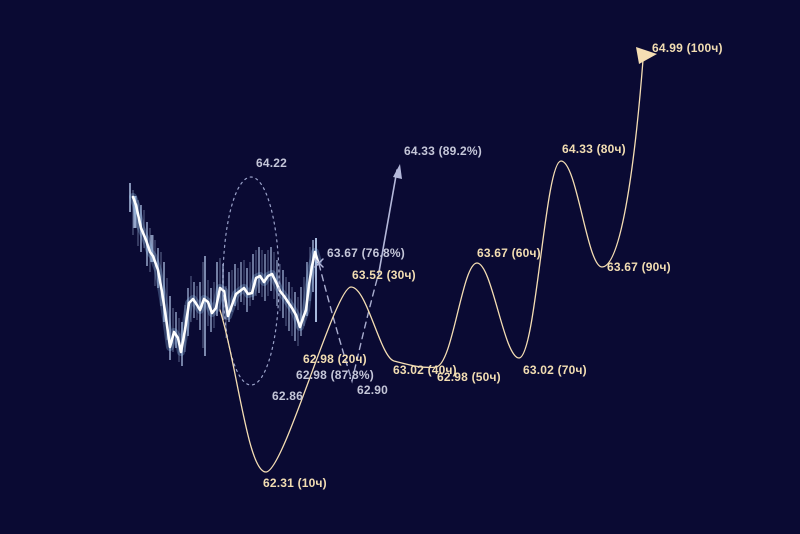 This screenshot has width=800, height=534. Describe the element at coordinates (397, 171) in the screenshot. I see `alt-forecast-arrowhead` at that location.